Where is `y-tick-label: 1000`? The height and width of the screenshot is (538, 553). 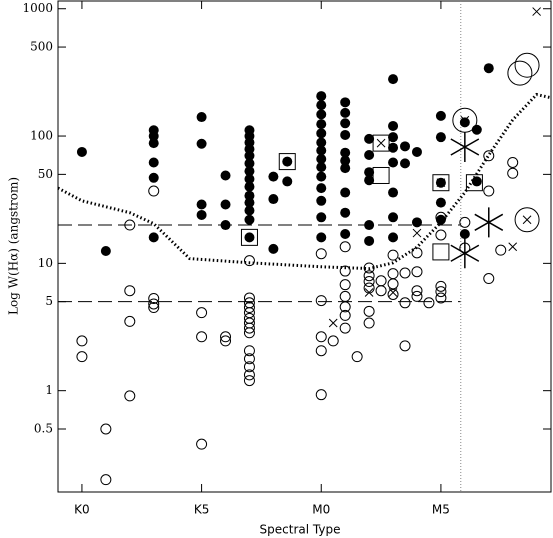 y-tick-label: 1000 is located at coordinates (37, 8).